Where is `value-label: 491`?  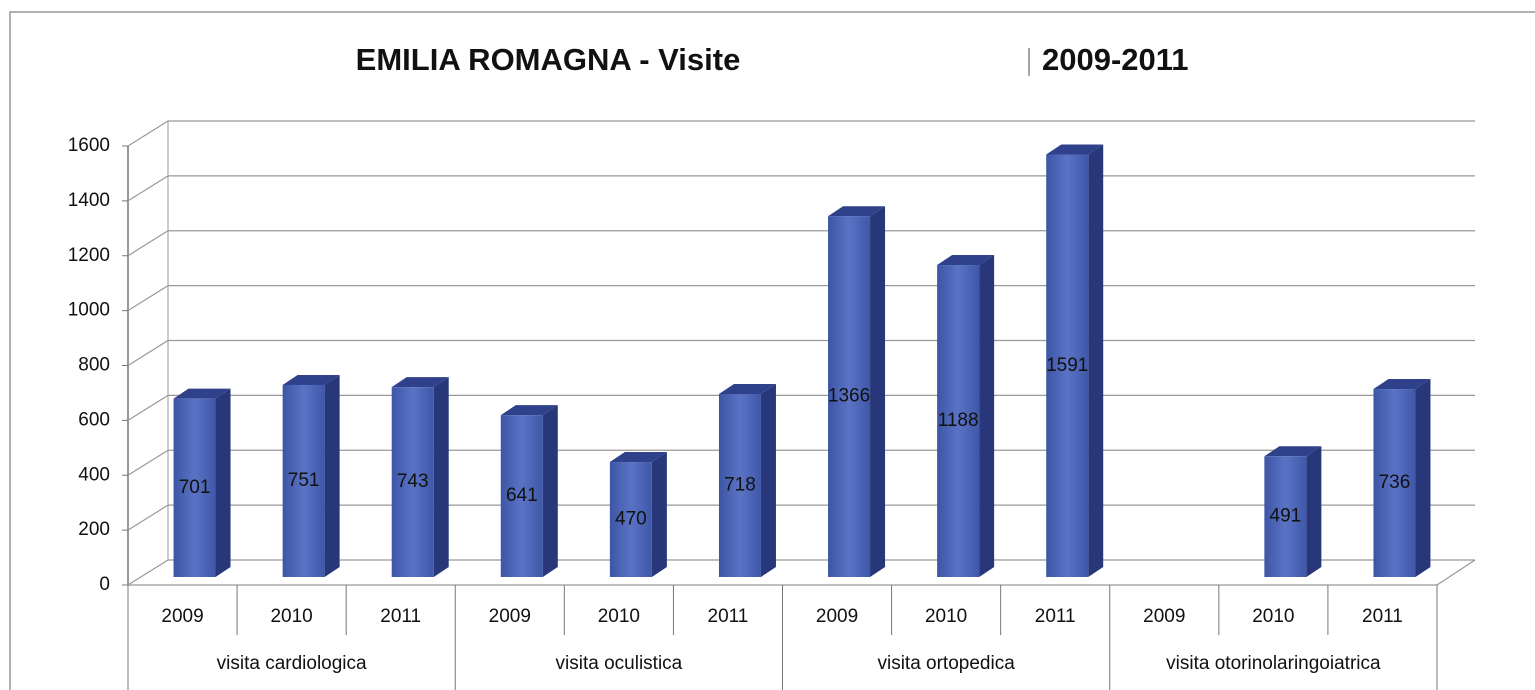
value-label: 491 is located at coordinates (1286, 516).